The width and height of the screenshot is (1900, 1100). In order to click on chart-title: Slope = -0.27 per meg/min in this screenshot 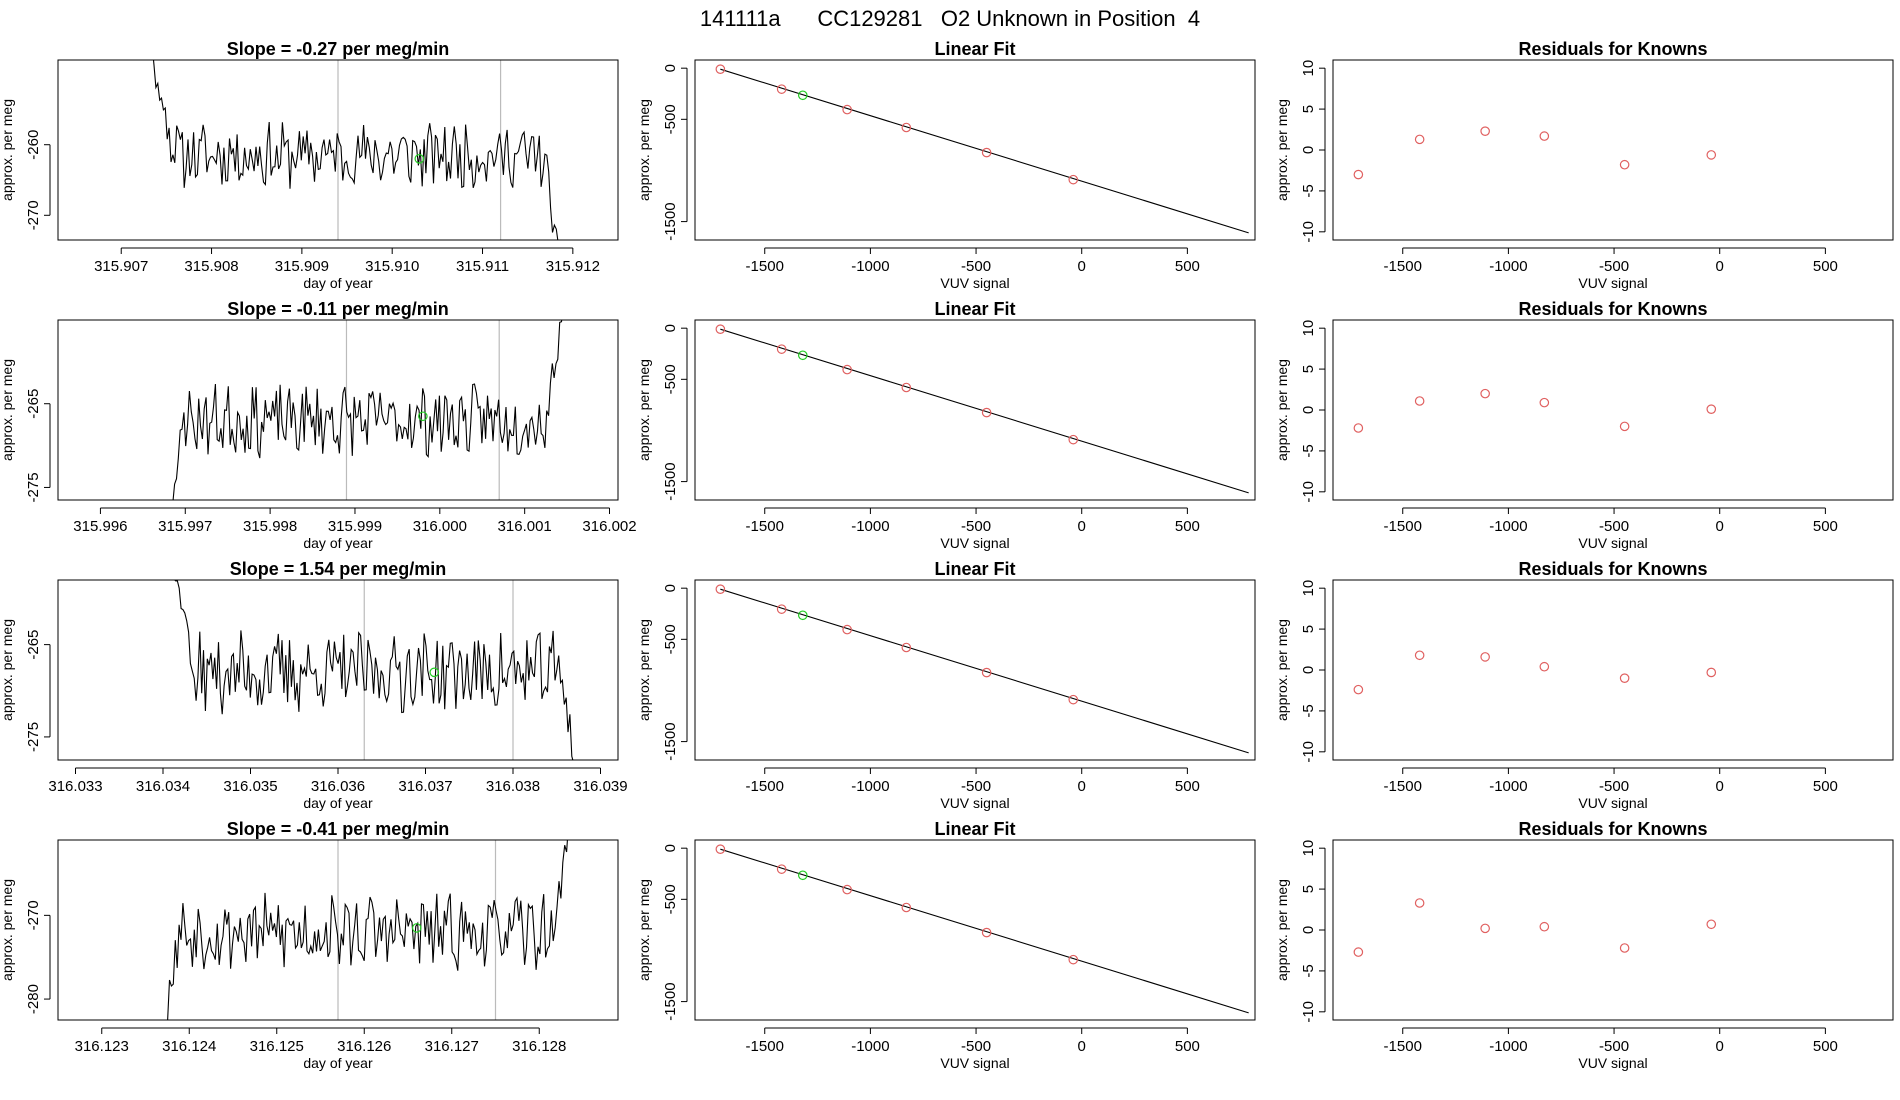, I will do `click(338, 49)`.